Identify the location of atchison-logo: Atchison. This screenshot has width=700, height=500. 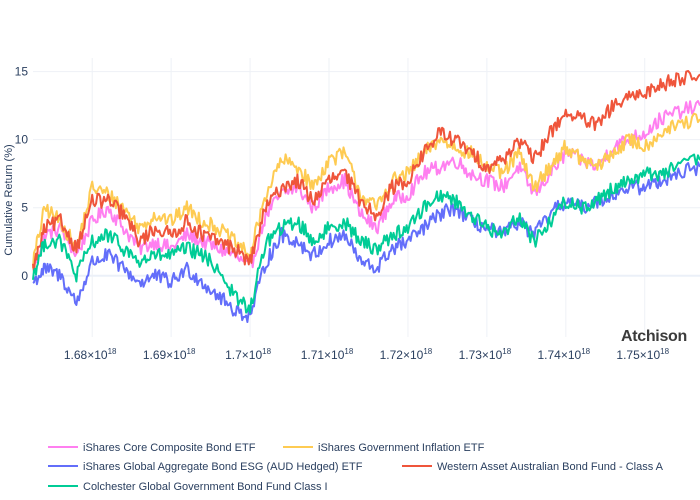
(654, 336).